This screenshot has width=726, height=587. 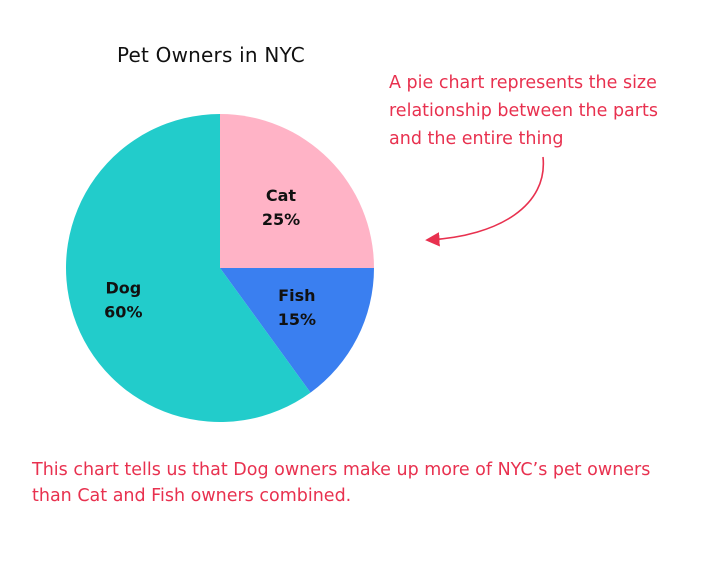 What do you see at coordinates (523, 111) in the screenshot?
I see `annotation-line: relationship between the parts` at bounding box center [523, 111].